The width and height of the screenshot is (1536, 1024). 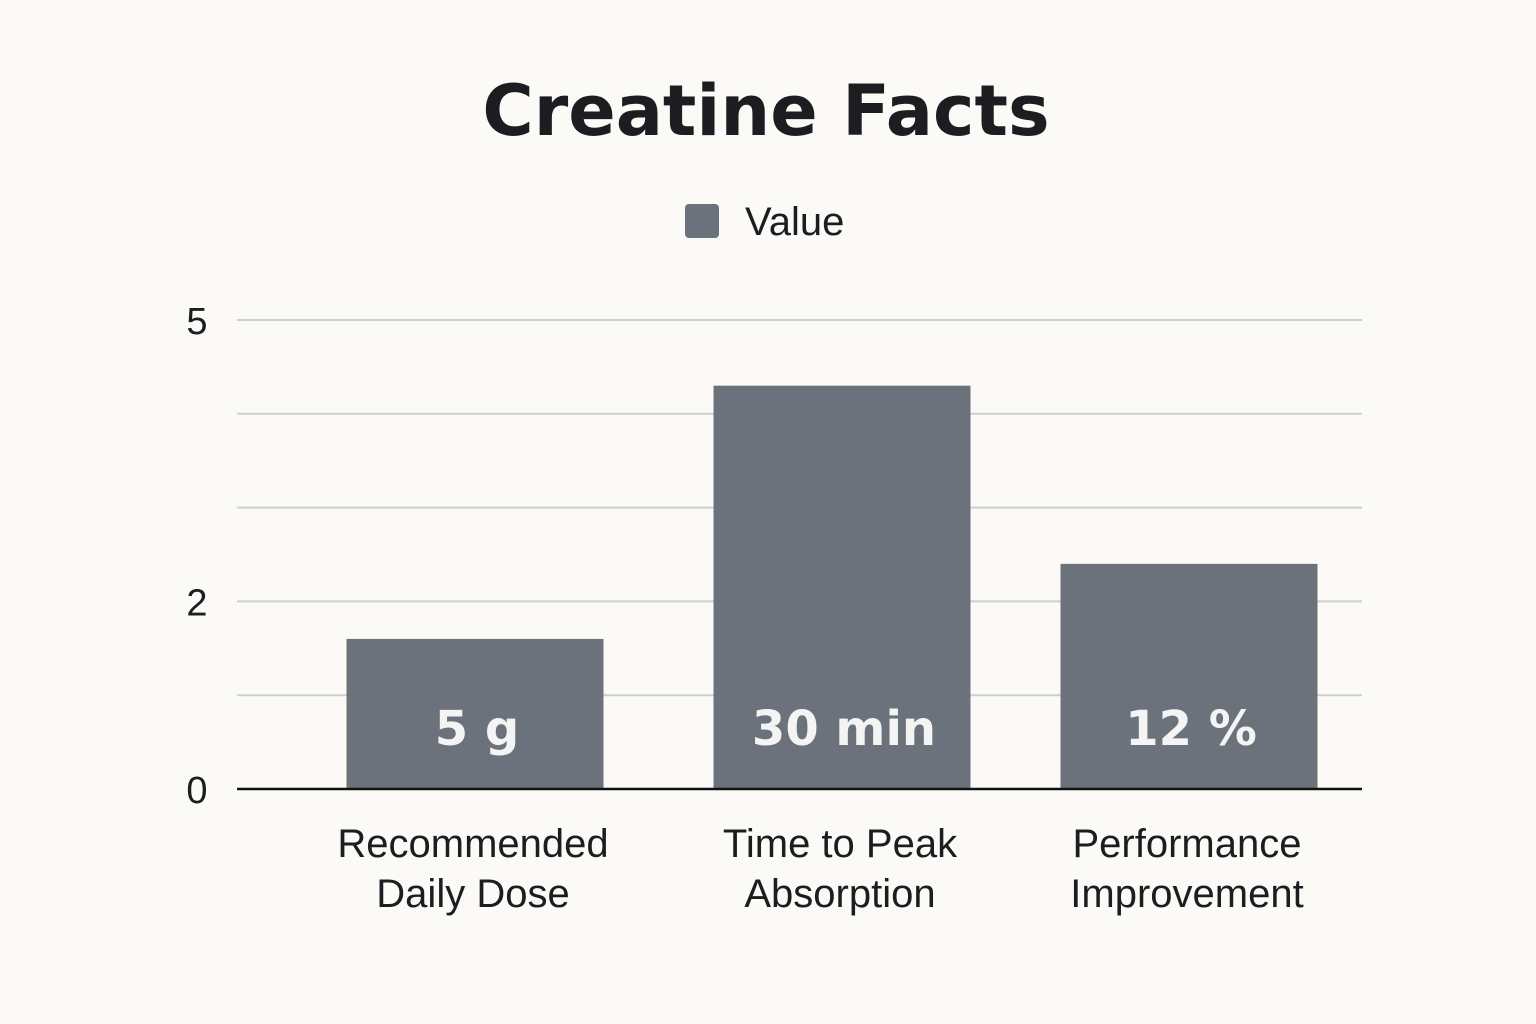 What do you see at coordinates (839, 894) in the screenshot?
I see `x-category-label: Absorption` at bounding box center [839, 894].